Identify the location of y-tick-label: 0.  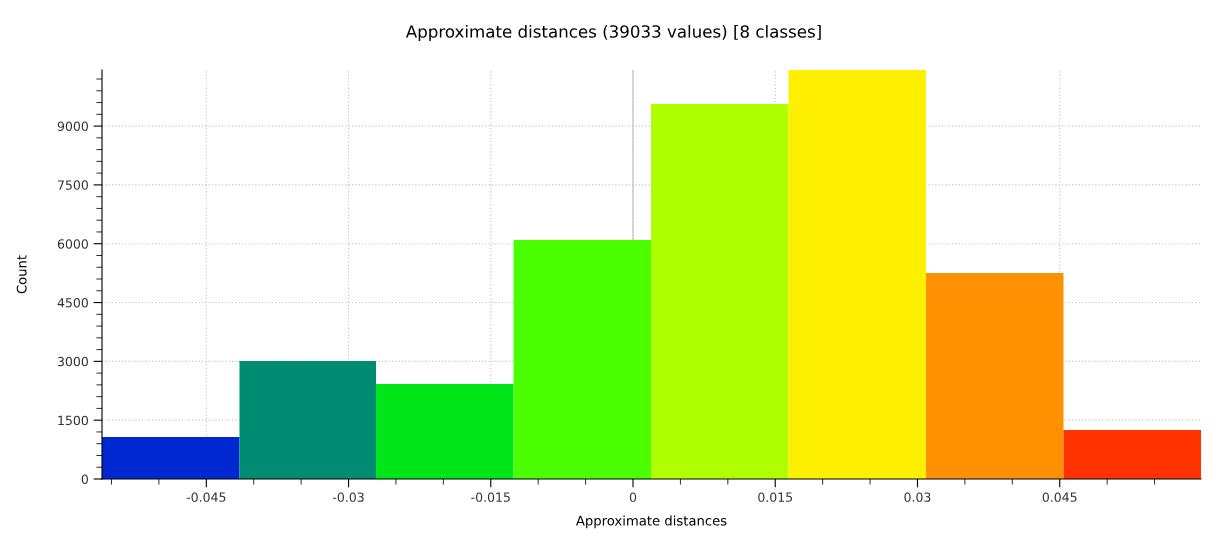
(84, 479).